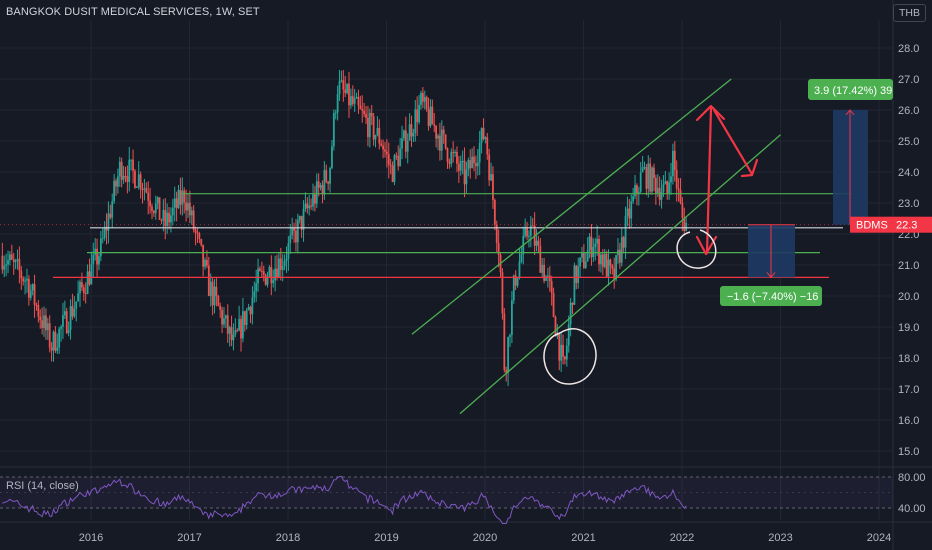 The image size is (932, 550). Describe the element at coordinates (891, 224) in the screenshot. I see `last-price-tag-bg` at that location.